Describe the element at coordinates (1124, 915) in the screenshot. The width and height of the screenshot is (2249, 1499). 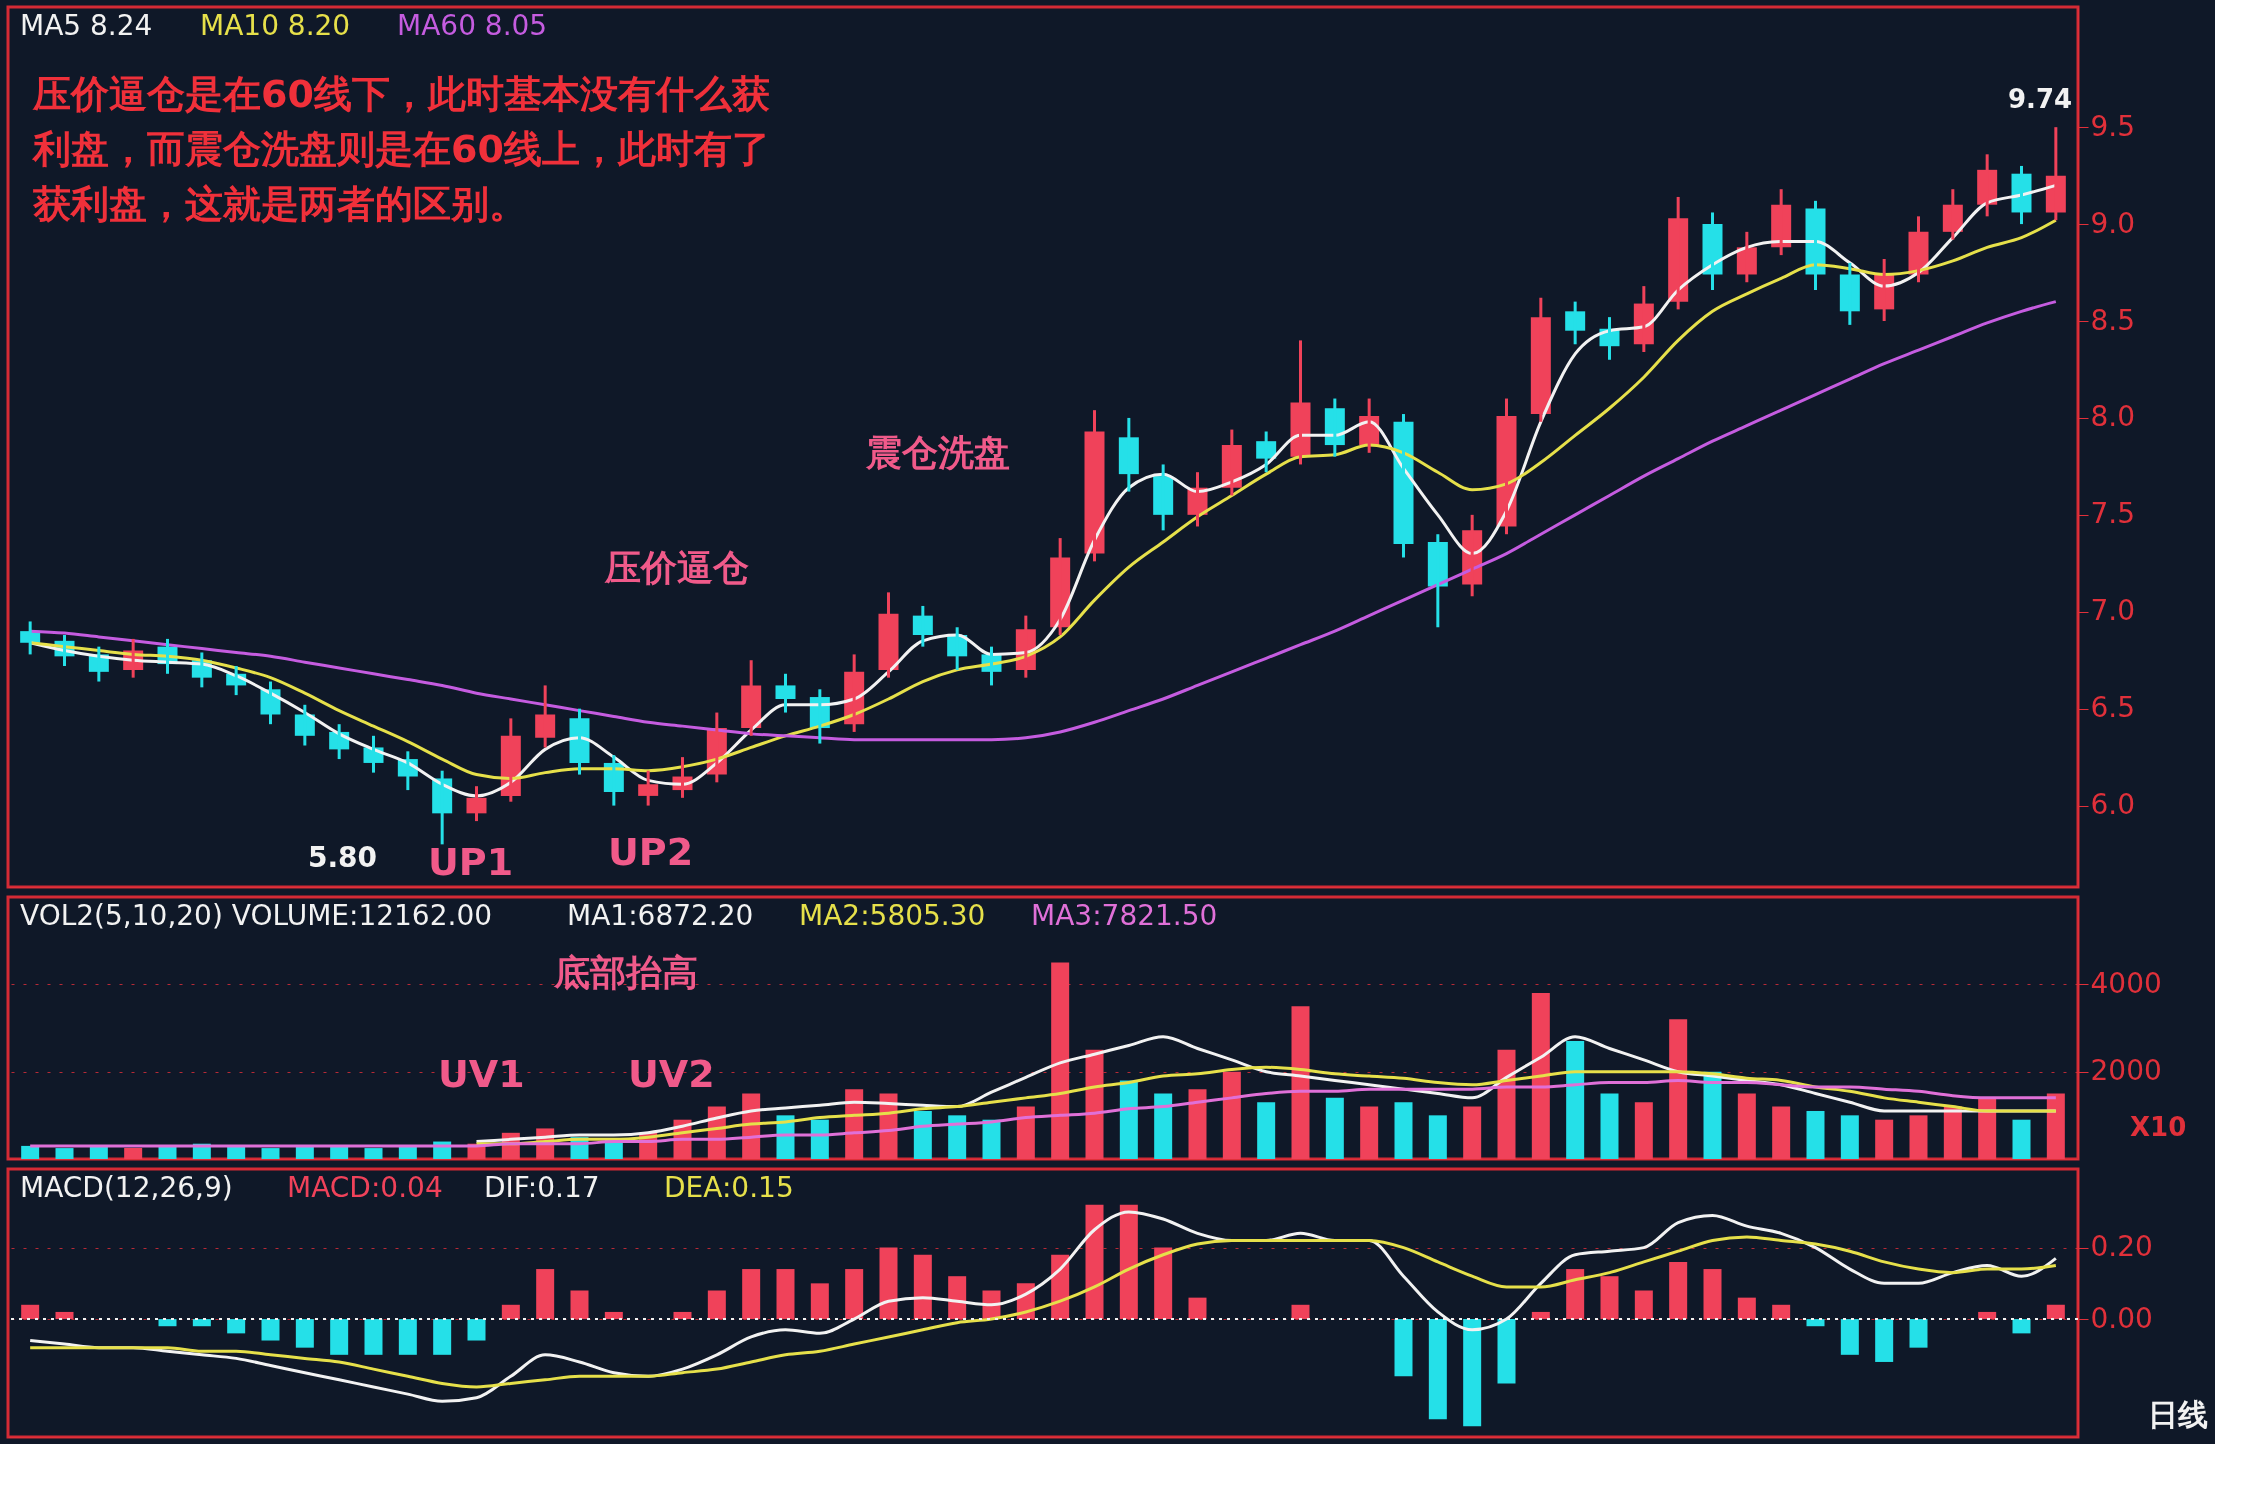
I see `text: MA3:7821.50` at that location.